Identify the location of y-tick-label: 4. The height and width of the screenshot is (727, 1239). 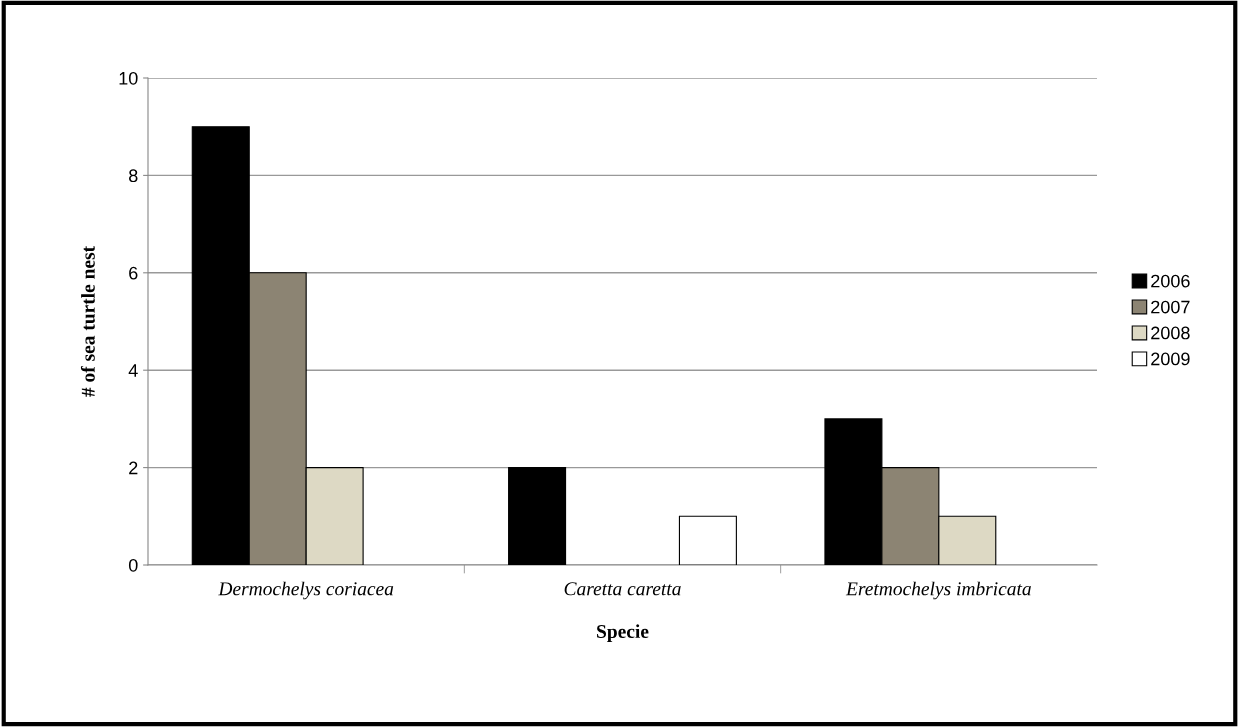
(133, 370).